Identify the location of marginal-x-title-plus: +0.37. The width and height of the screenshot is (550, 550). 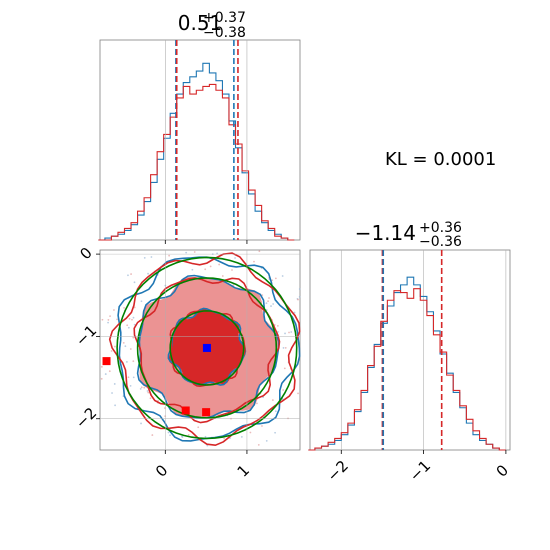
(224, 18).